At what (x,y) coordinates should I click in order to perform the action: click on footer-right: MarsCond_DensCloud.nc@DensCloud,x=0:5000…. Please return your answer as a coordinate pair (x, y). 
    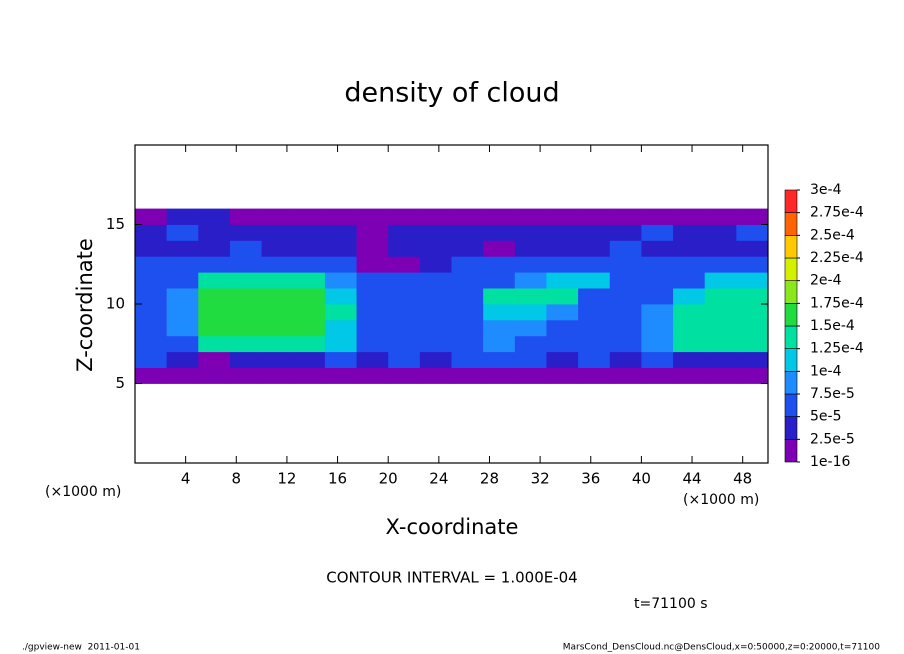
    Looking at the image, I should click on (721, 648).